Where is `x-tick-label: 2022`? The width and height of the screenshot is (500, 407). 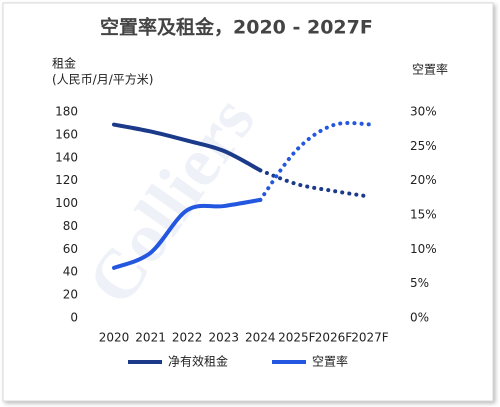 x-tick-label: 2022 is located at coordinates (187, 338).